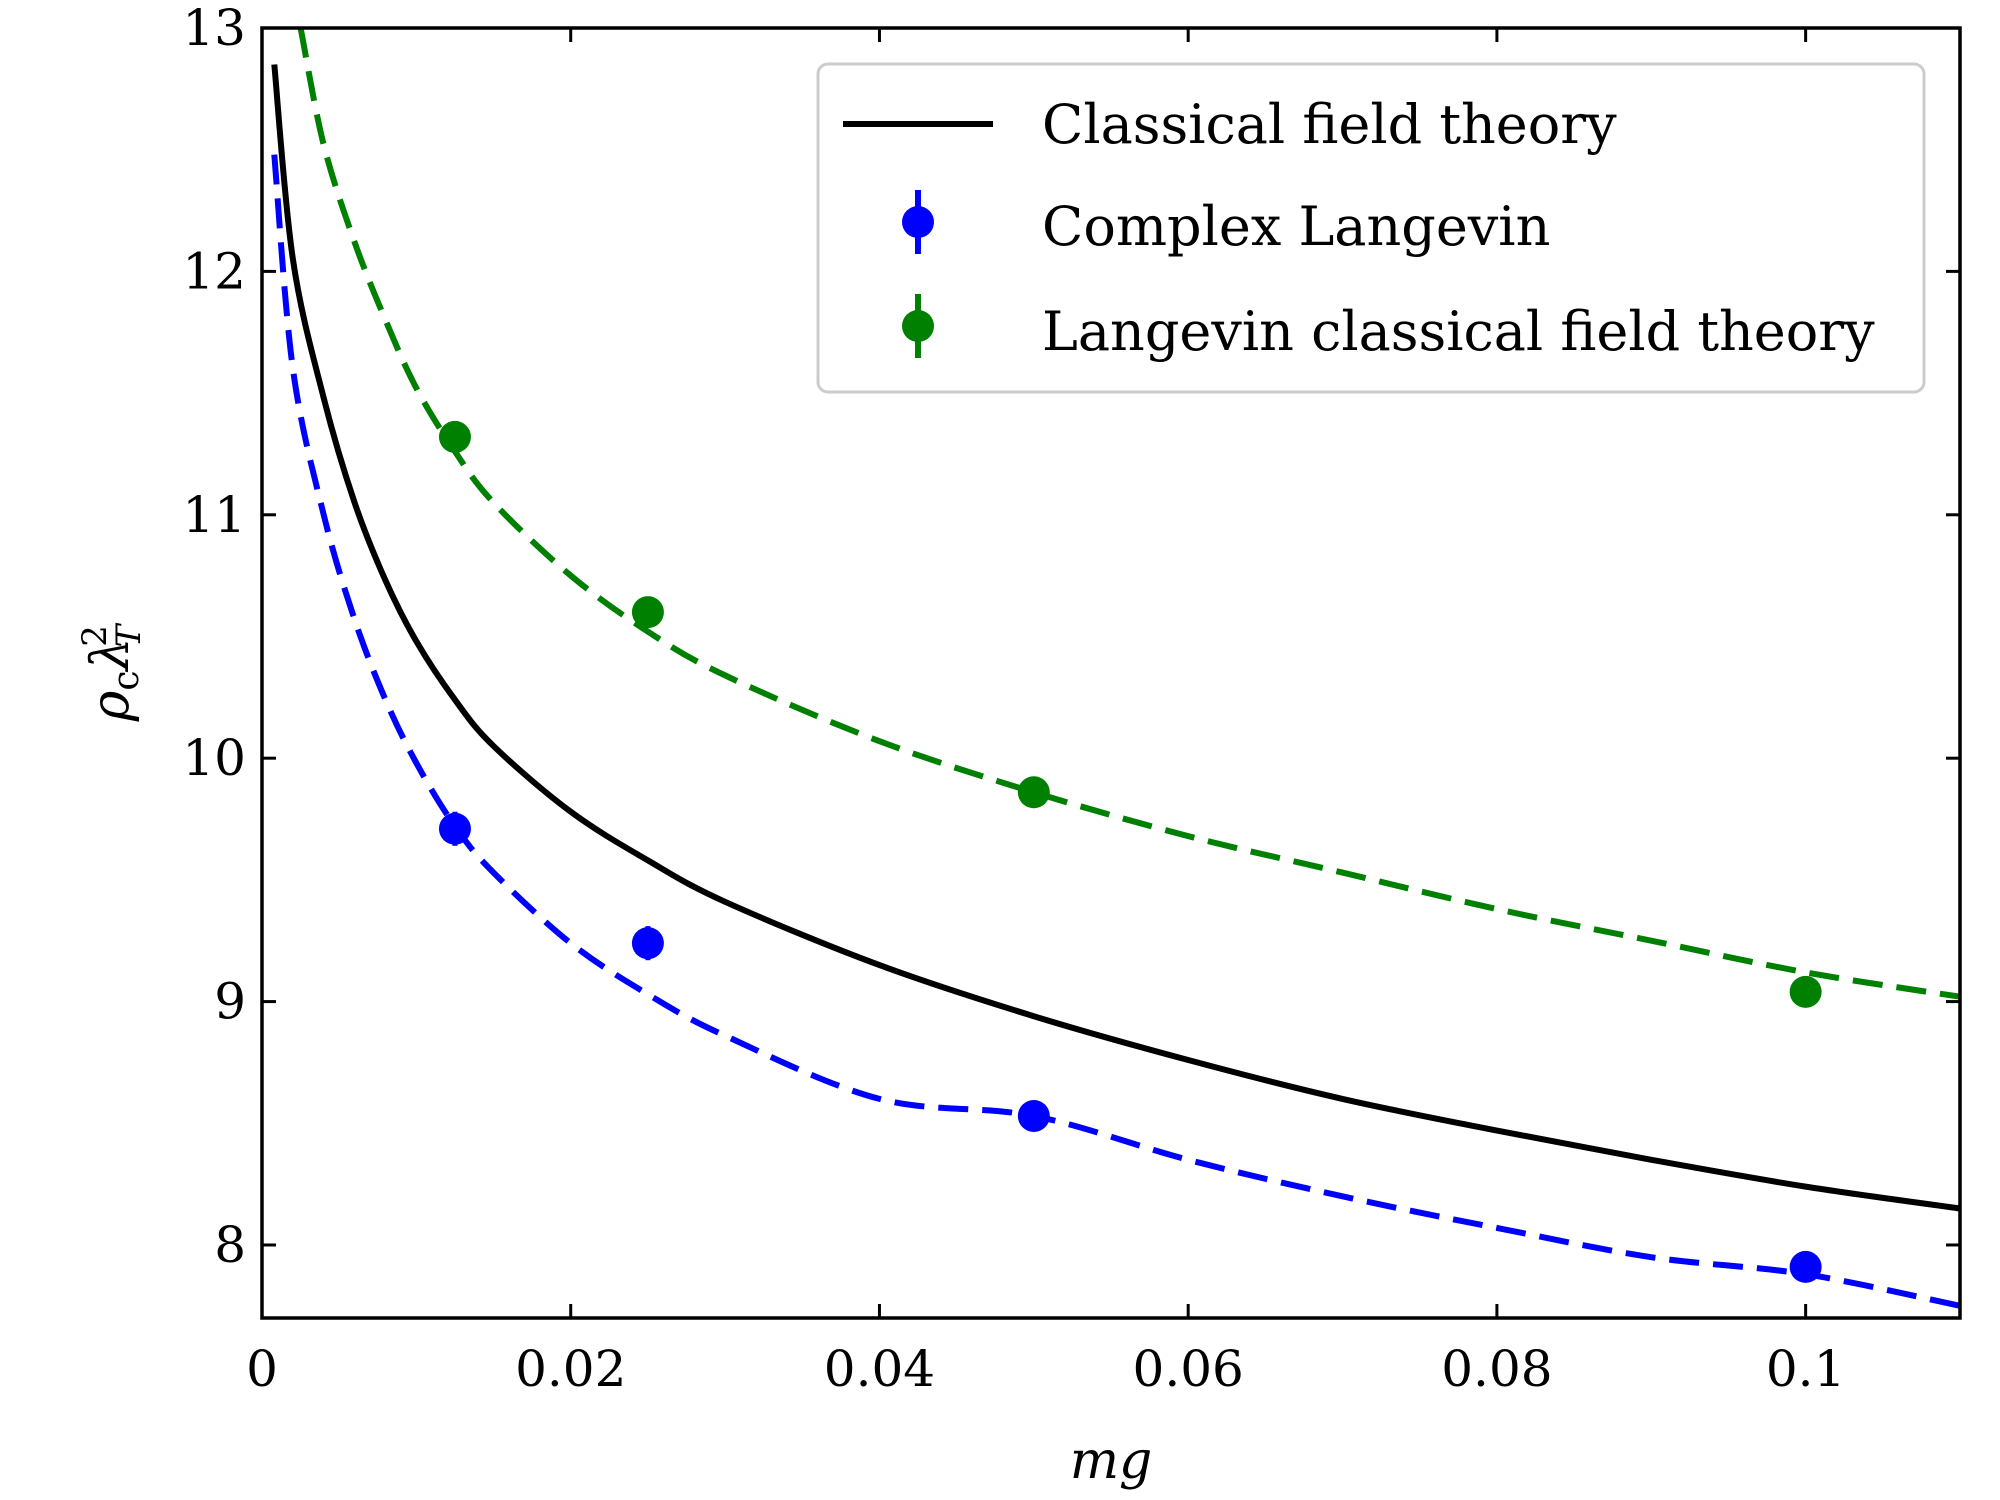 The image size is (2000, 1500). Describe the element at coordinates (1458, 331) in the screenshot. I see `legend-label-langevin: Langevin classical field theory` at that location.